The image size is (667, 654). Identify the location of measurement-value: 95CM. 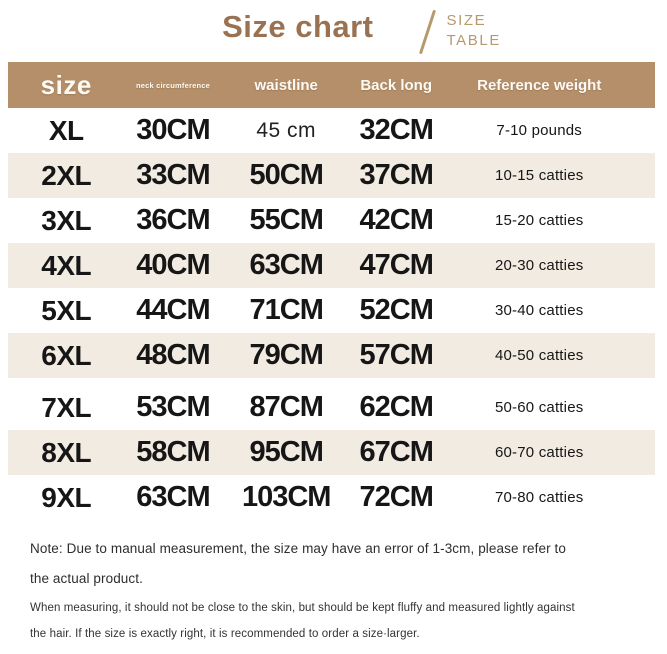
(286, 452).